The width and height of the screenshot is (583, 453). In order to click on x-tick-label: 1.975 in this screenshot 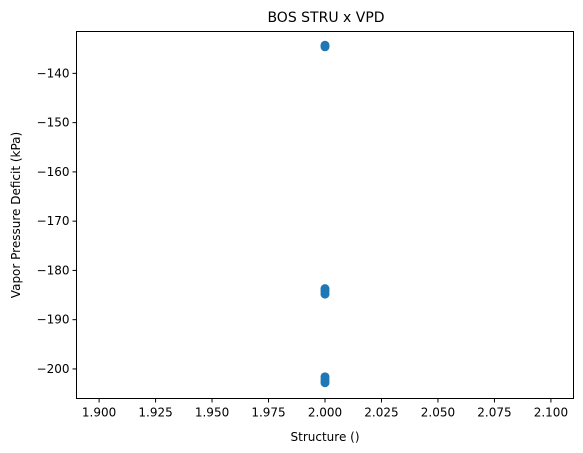, I will do `click(268, 413)`.